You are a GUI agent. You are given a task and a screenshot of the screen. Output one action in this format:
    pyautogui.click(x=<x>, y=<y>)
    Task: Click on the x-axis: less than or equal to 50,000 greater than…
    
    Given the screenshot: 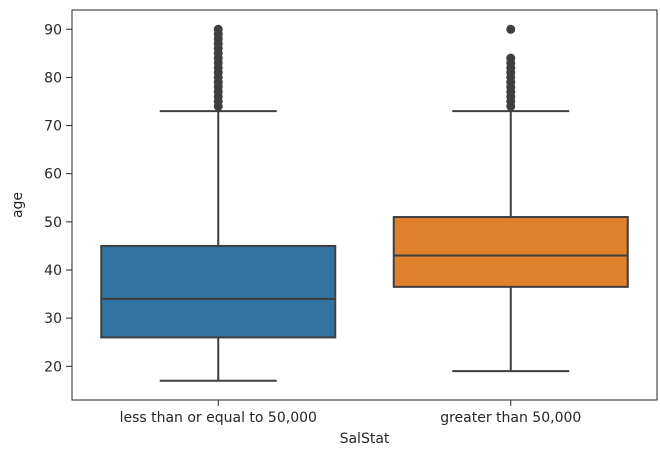 What is the action you would take?
    pyautogui.click(x=350, y=413)
    